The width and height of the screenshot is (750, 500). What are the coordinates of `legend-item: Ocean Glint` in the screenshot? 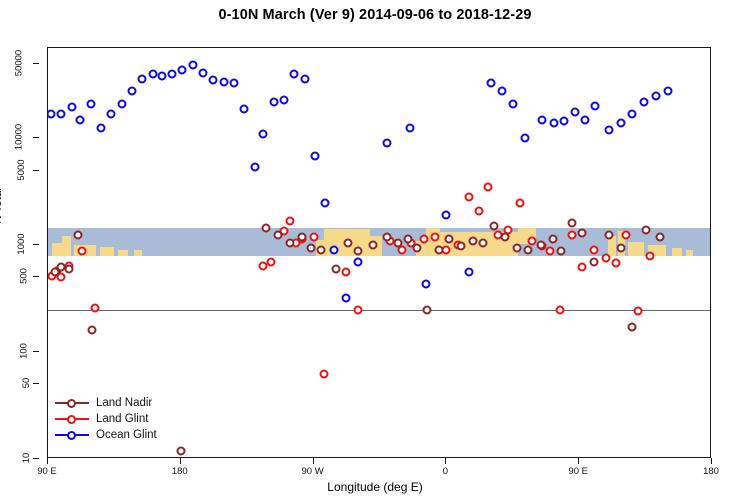 It's located at (106, 435).